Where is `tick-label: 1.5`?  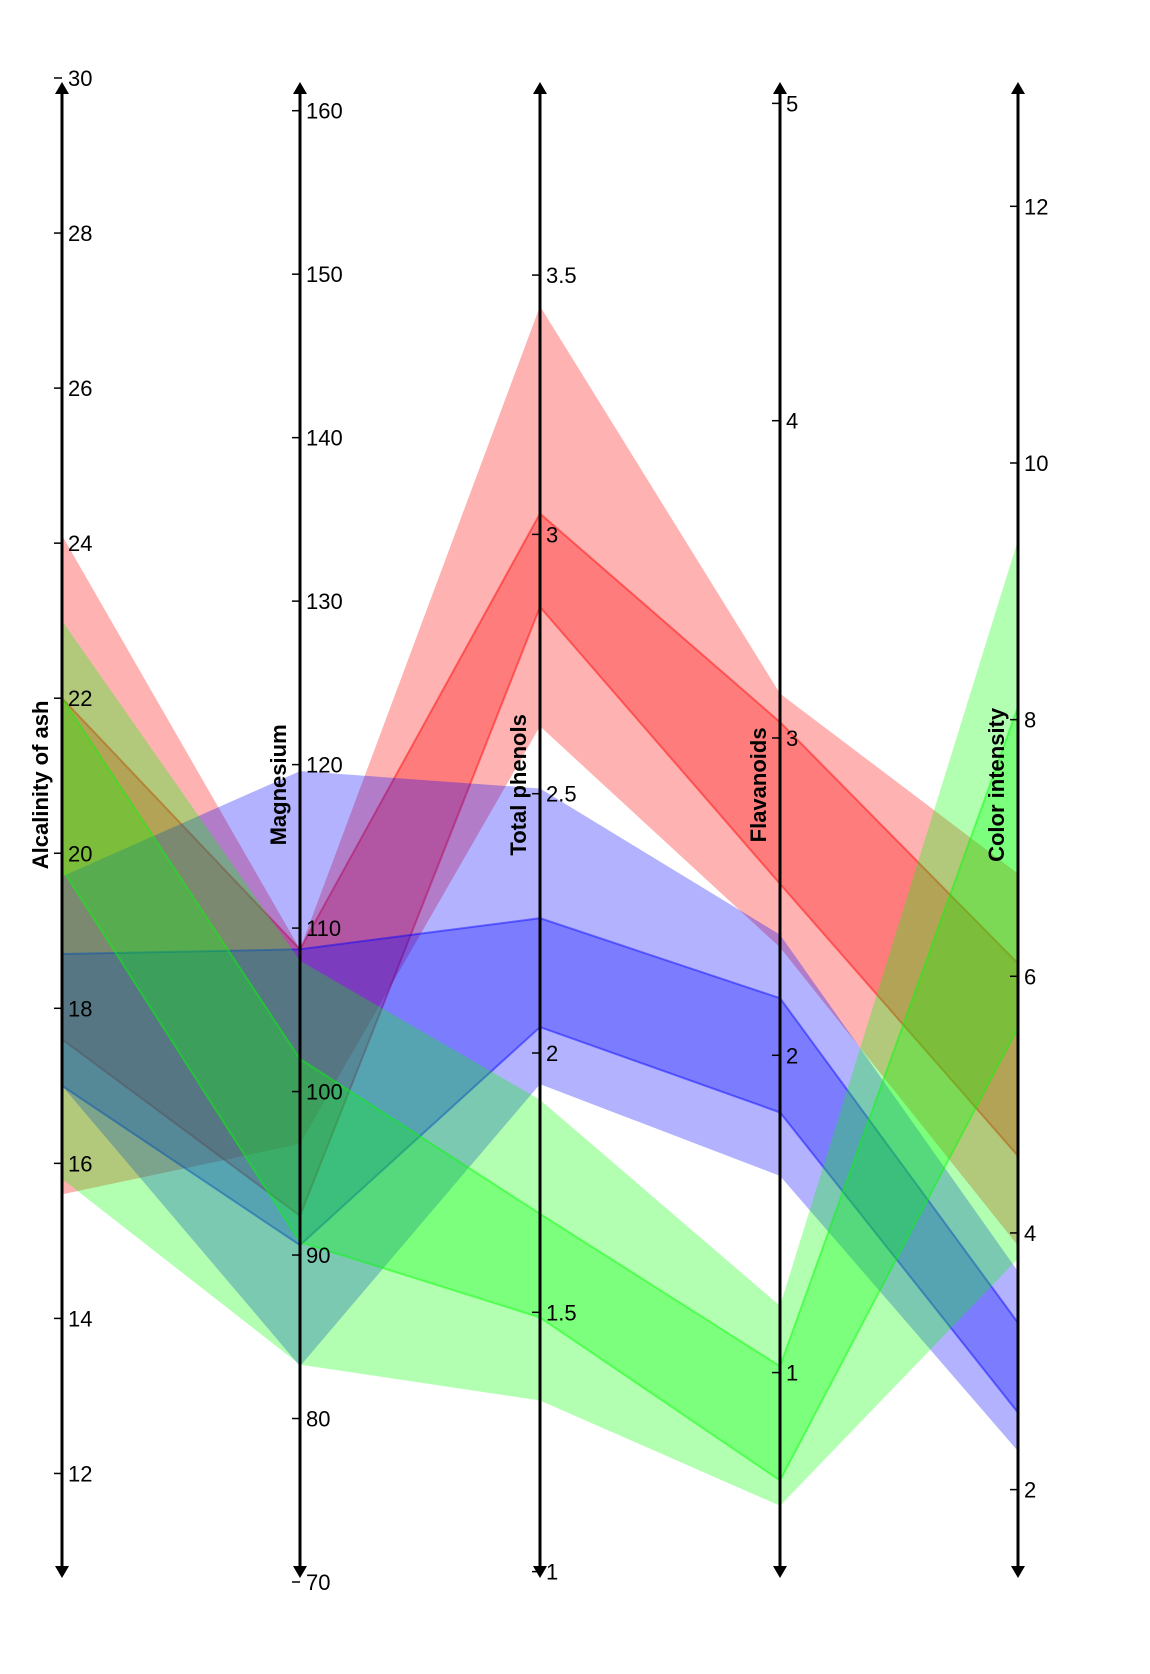
tick-label: 1.5 is located at coordinates (561, 1312).